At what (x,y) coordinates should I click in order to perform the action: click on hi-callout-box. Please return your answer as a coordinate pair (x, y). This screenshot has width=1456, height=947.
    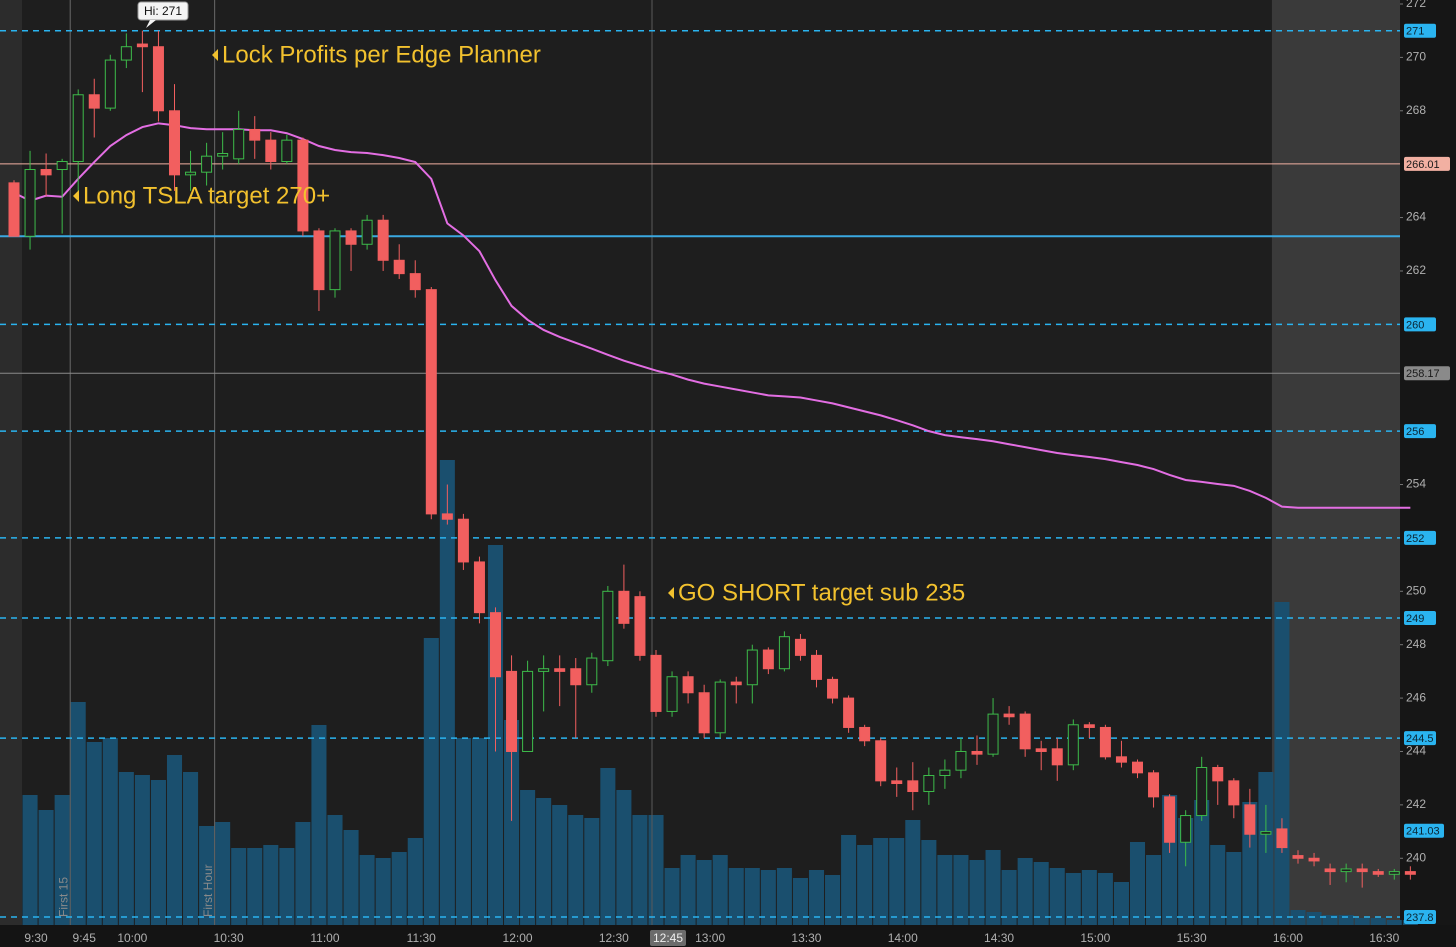
    Looking at the image, I should click on (163, 11).